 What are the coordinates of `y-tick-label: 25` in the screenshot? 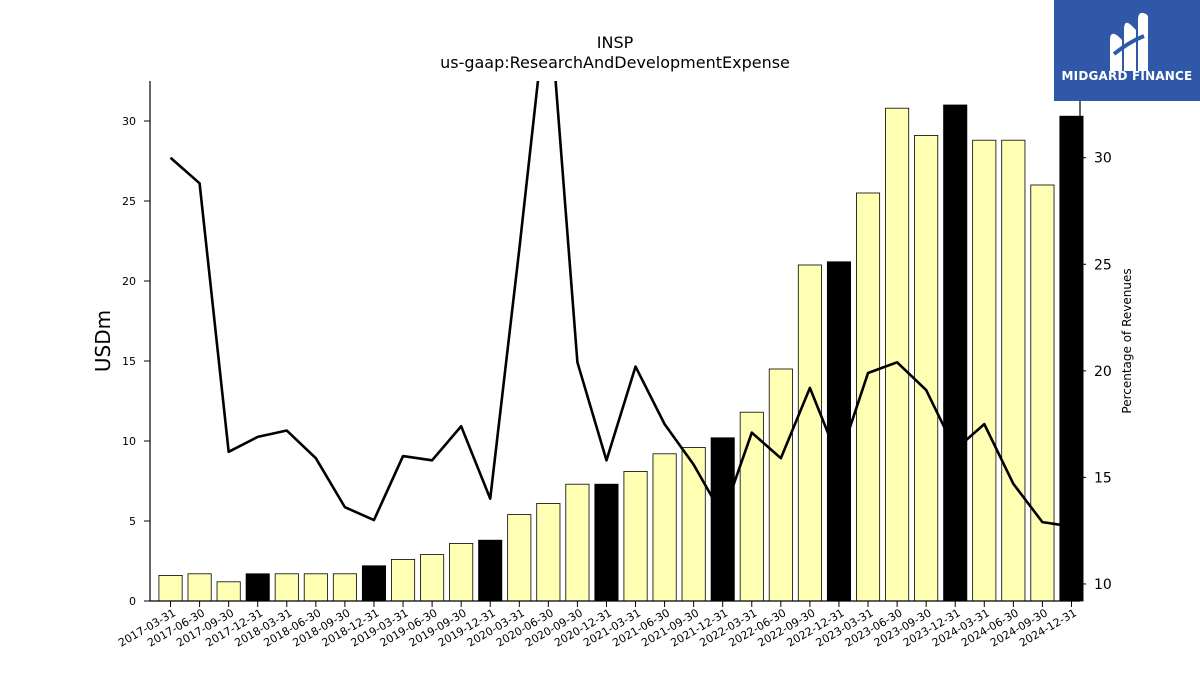 It's located at (129, 201).